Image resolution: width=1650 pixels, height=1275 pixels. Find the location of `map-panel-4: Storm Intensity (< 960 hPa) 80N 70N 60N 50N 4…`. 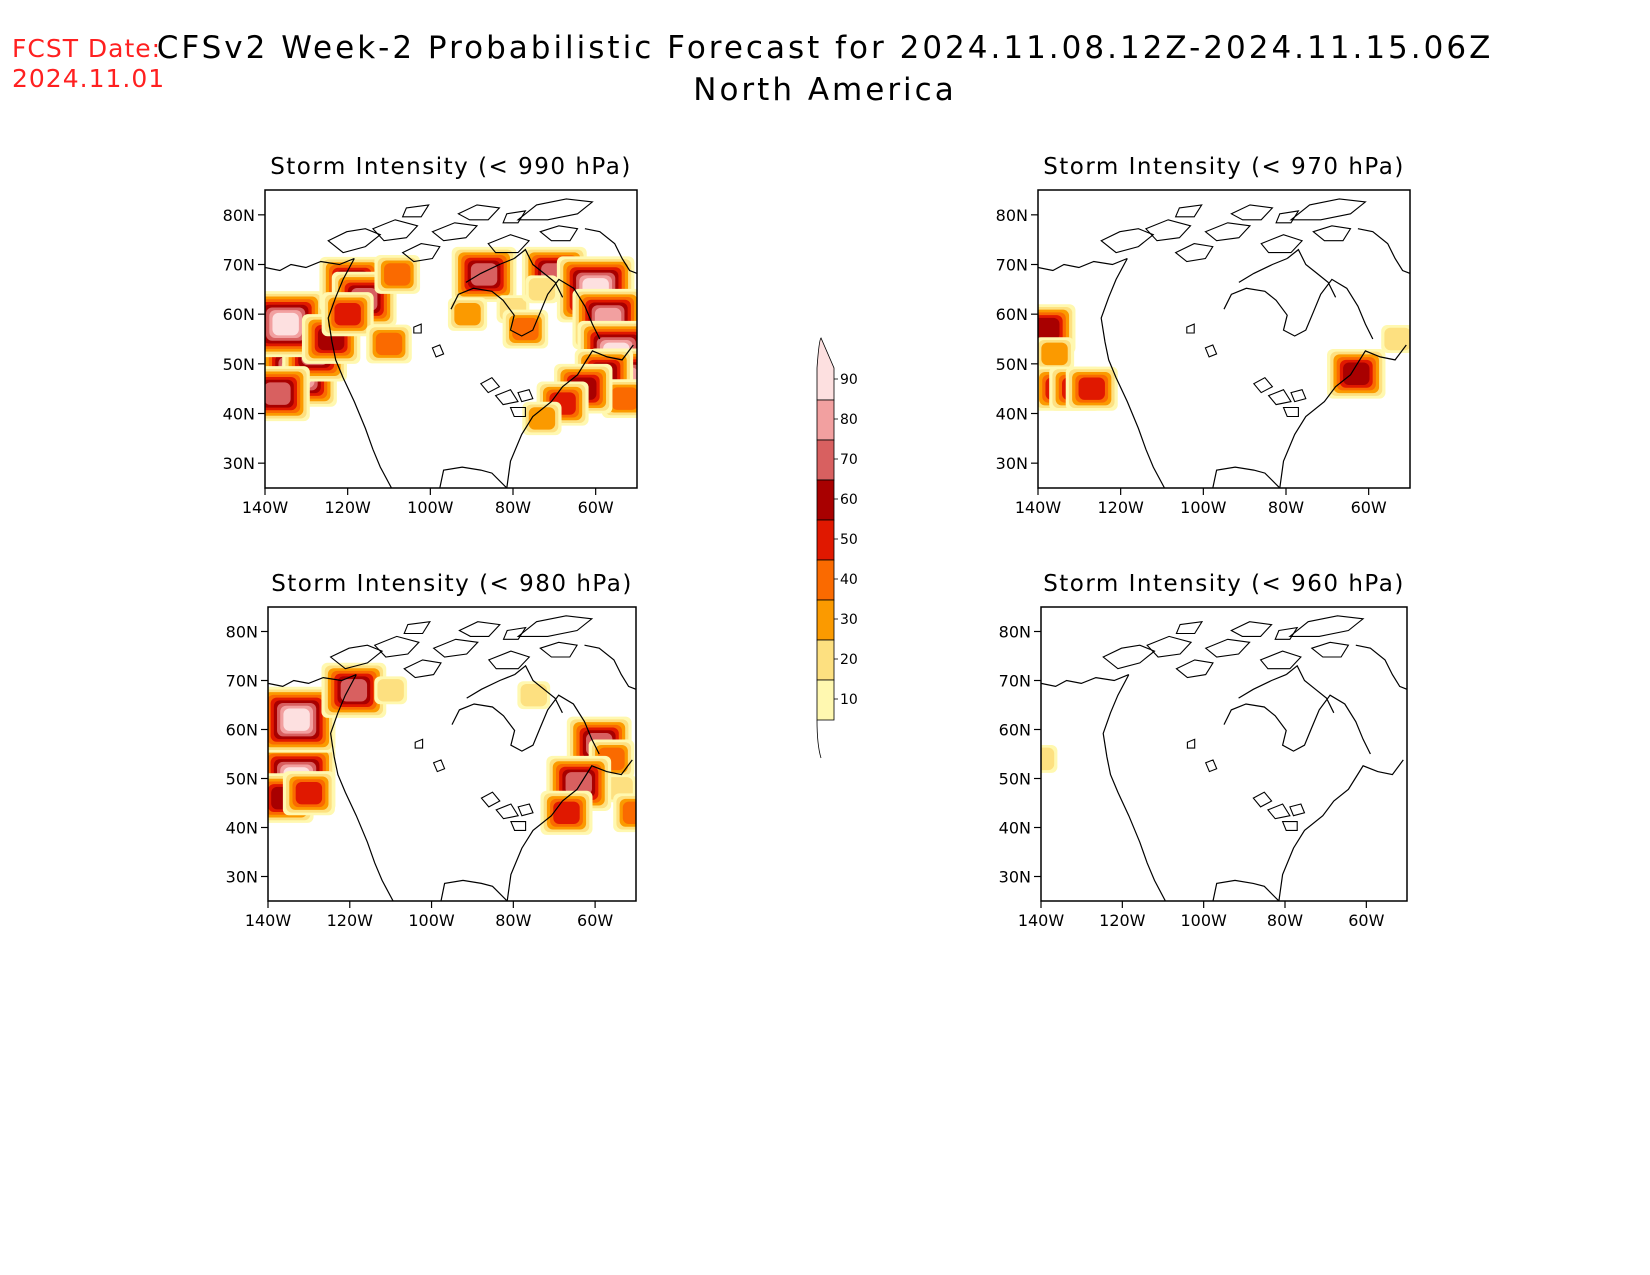

map-panel-4: Storm Intensity (< 960 hPa) 80N 70N 60N 50N 4… is located at coordinates (1203, 750).